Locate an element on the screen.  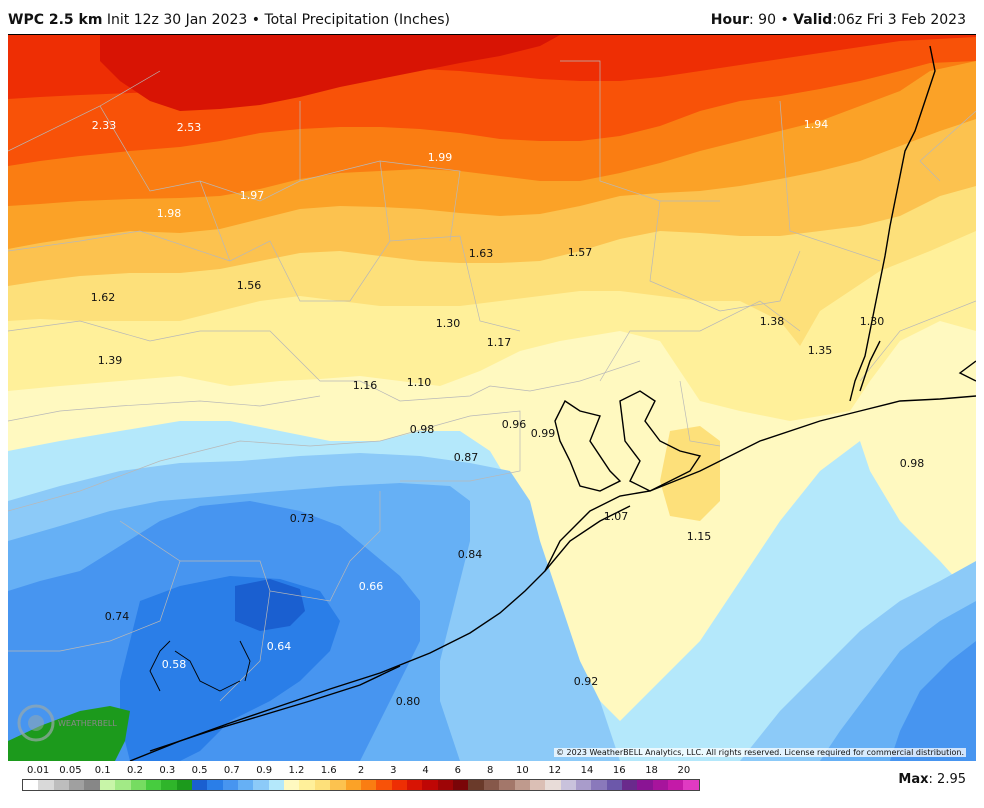
valid-label: Valid is located at coordinates (813, 20).